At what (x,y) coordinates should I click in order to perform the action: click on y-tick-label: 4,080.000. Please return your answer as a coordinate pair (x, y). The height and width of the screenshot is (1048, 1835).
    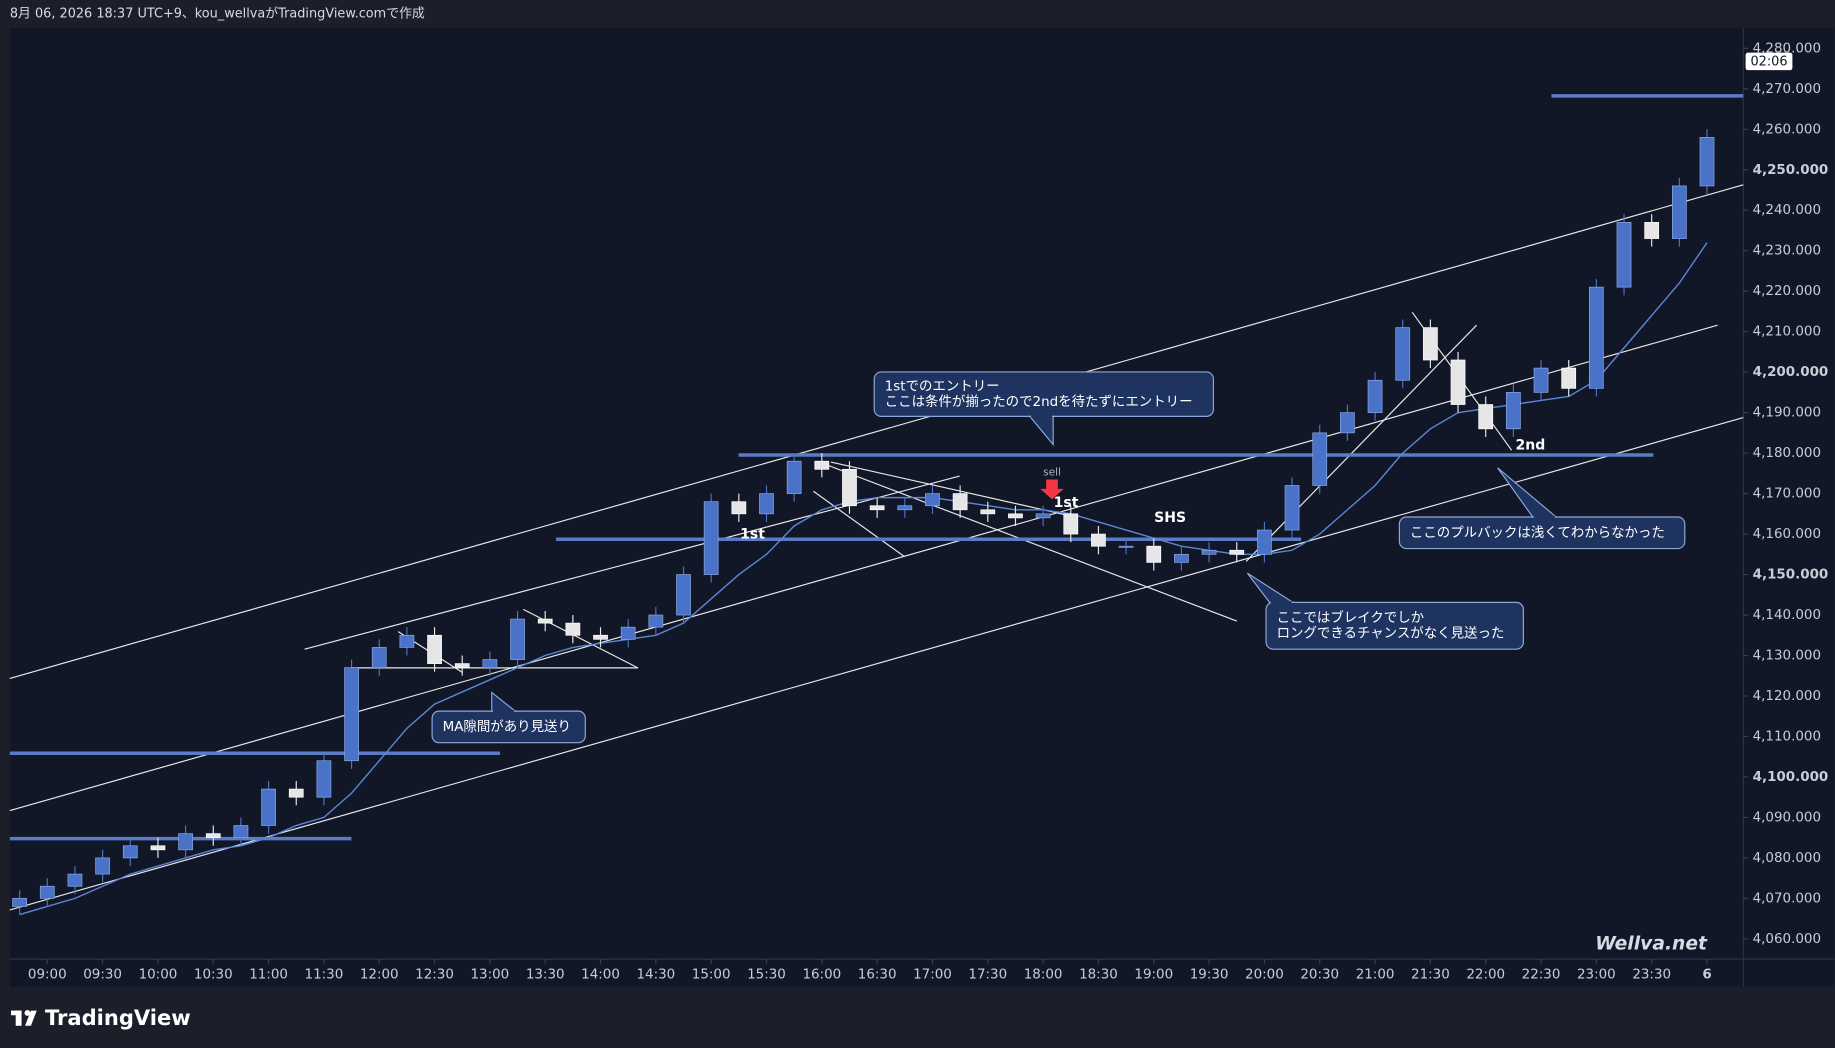
    Looking at the image, I should click on (1787, 858).